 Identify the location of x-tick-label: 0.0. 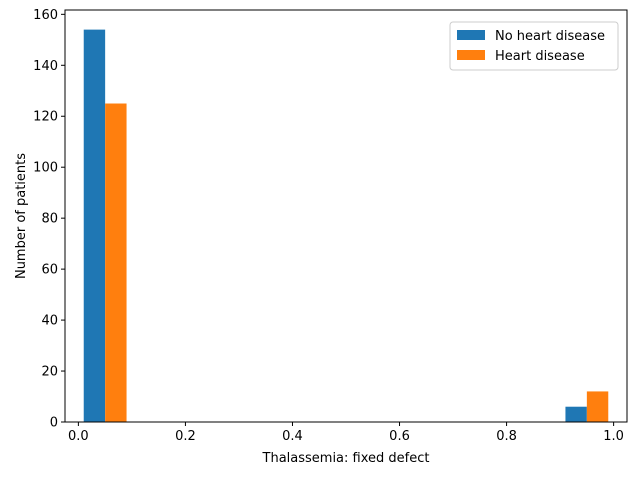
(78, 436).